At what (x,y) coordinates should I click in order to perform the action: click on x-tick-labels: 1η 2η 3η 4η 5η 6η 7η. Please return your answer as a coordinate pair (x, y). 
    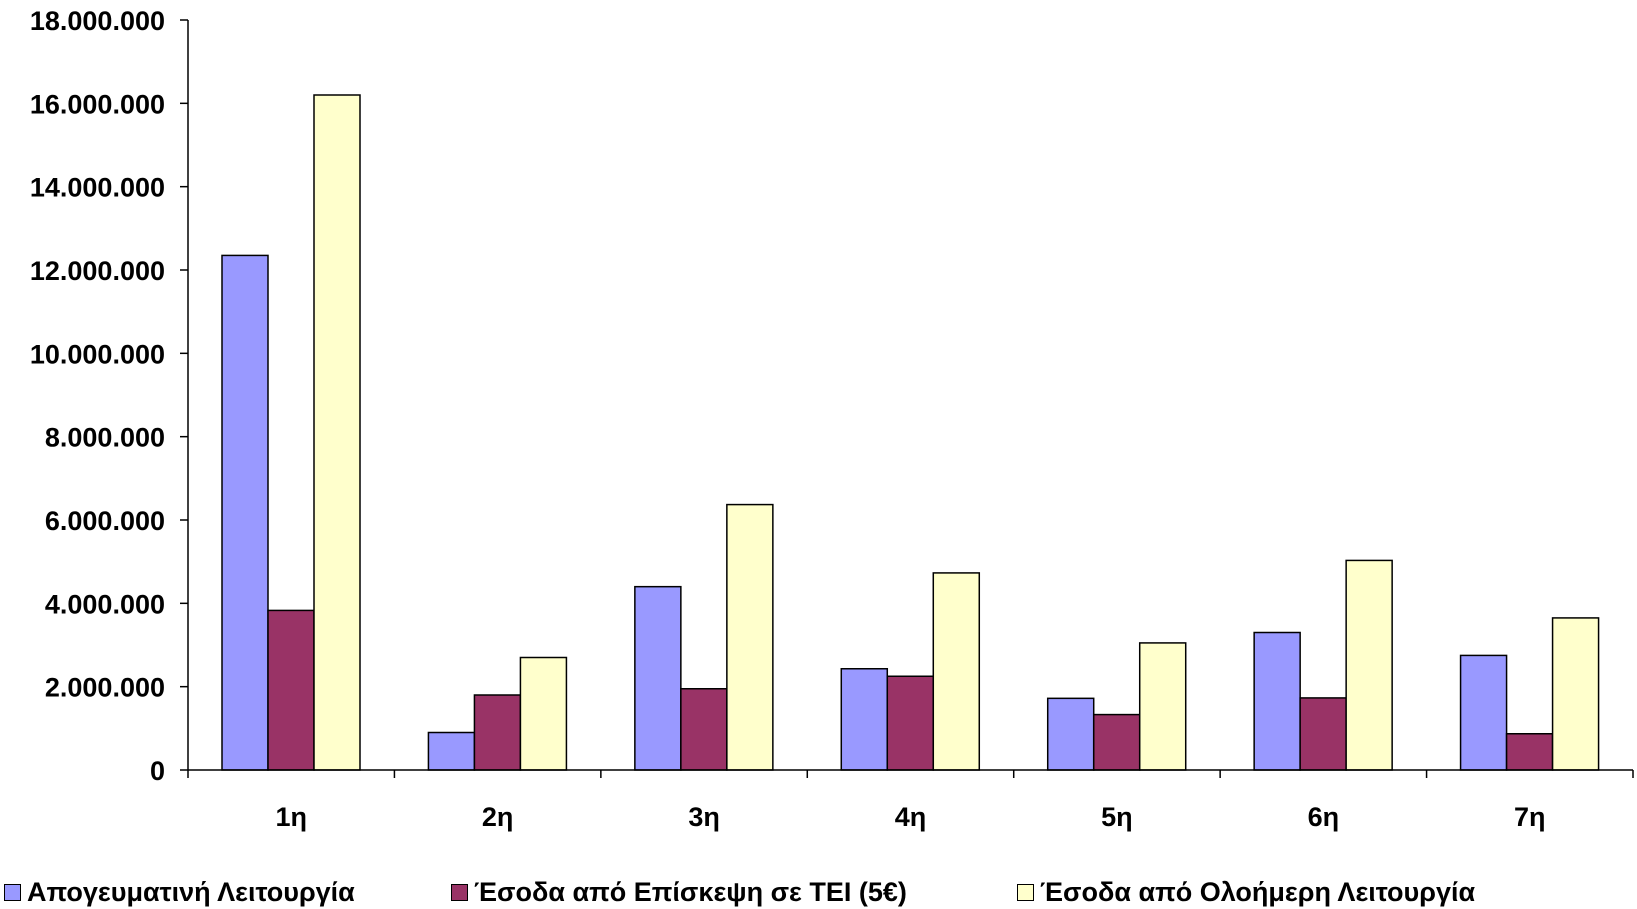
    Looking at the image, I should click on (910, 817).